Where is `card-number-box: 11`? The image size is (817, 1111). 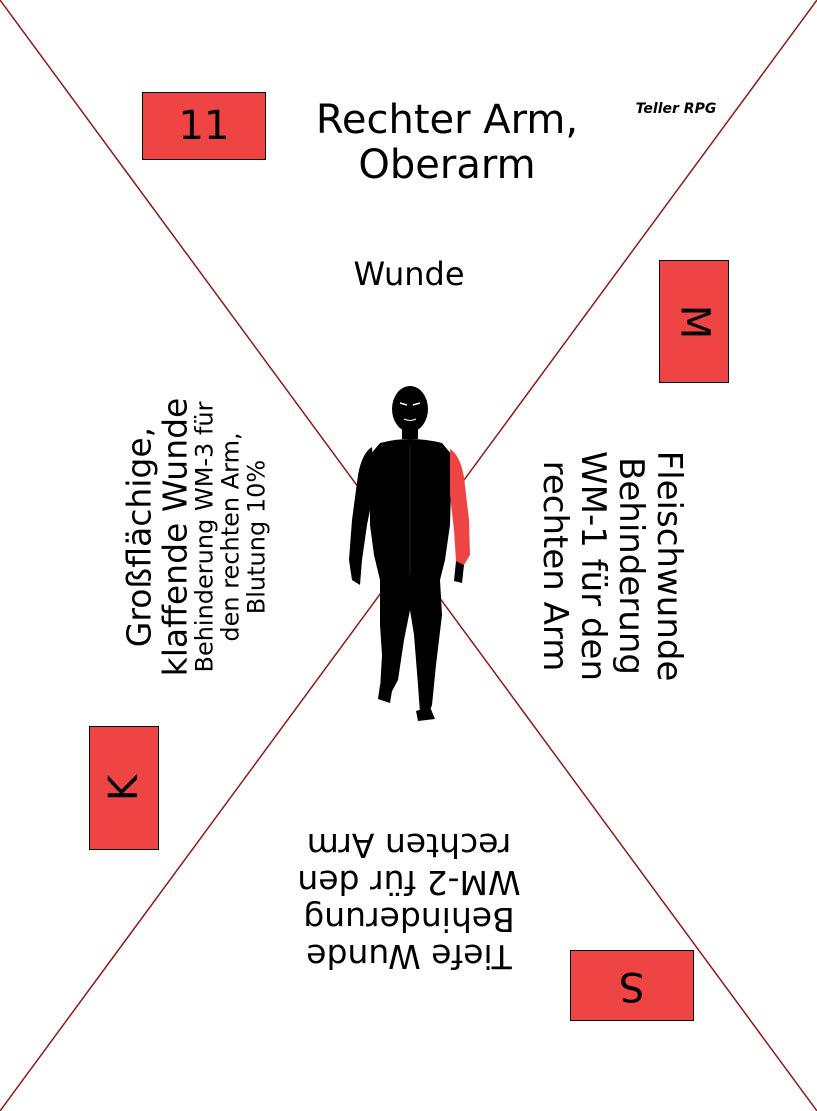
card-number-box: 11 is located at coordinates (204, 126).